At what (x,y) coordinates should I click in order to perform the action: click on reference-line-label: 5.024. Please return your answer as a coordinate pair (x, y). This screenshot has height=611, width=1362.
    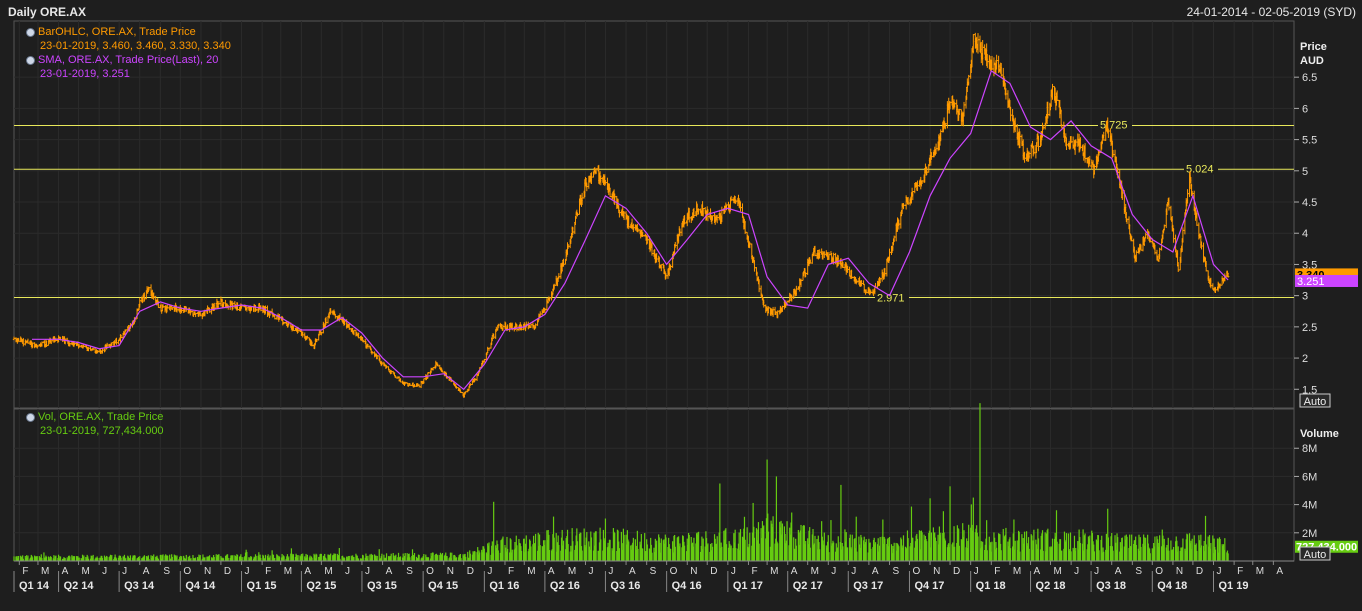
    Looking at the image, I should click on (1200, 169).